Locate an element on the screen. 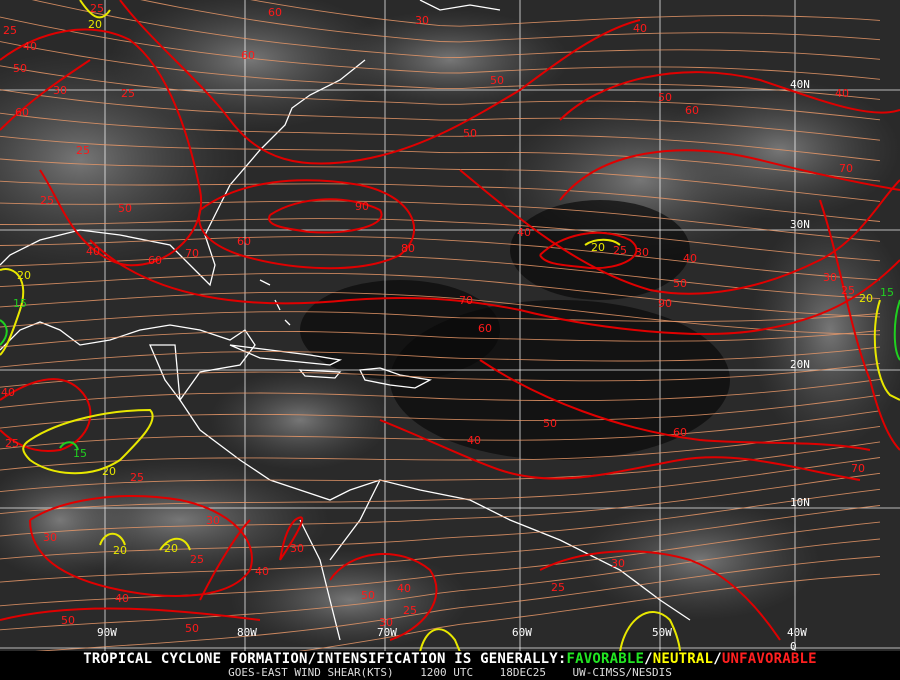  latitude-label: 40N is located at coordinates (800, 84).